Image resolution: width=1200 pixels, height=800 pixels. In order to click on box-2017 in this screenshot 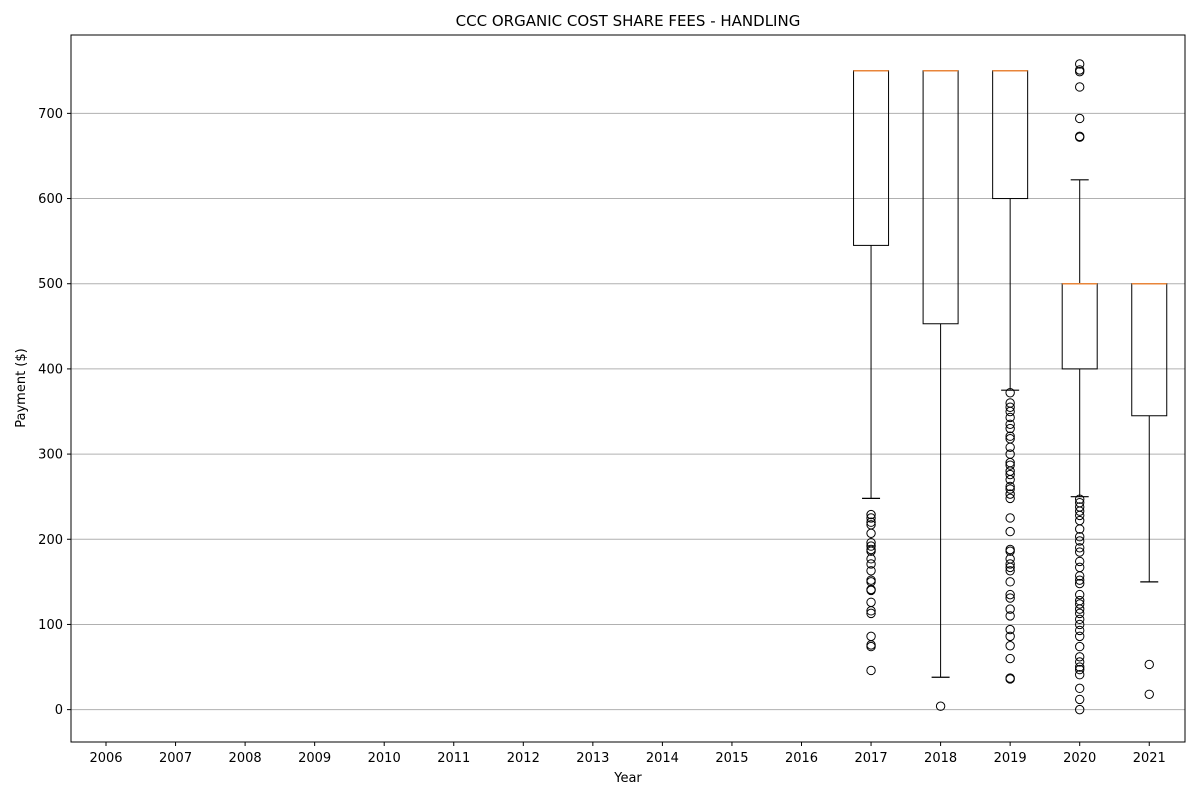, I will do `click(871, 373)`.